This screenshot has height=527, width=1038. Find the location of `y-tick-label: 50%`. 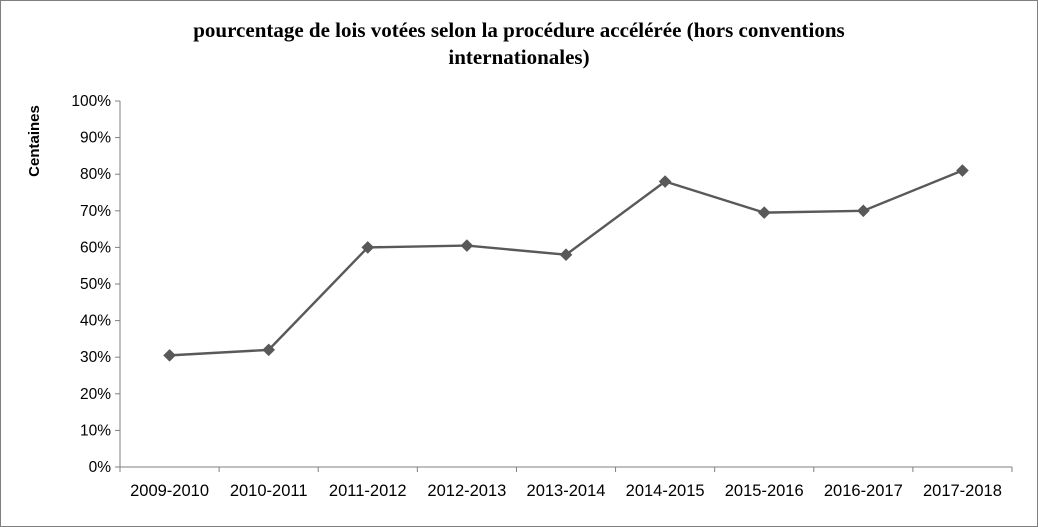

y-tick-label: 50% is located at coordinates (95, 284).